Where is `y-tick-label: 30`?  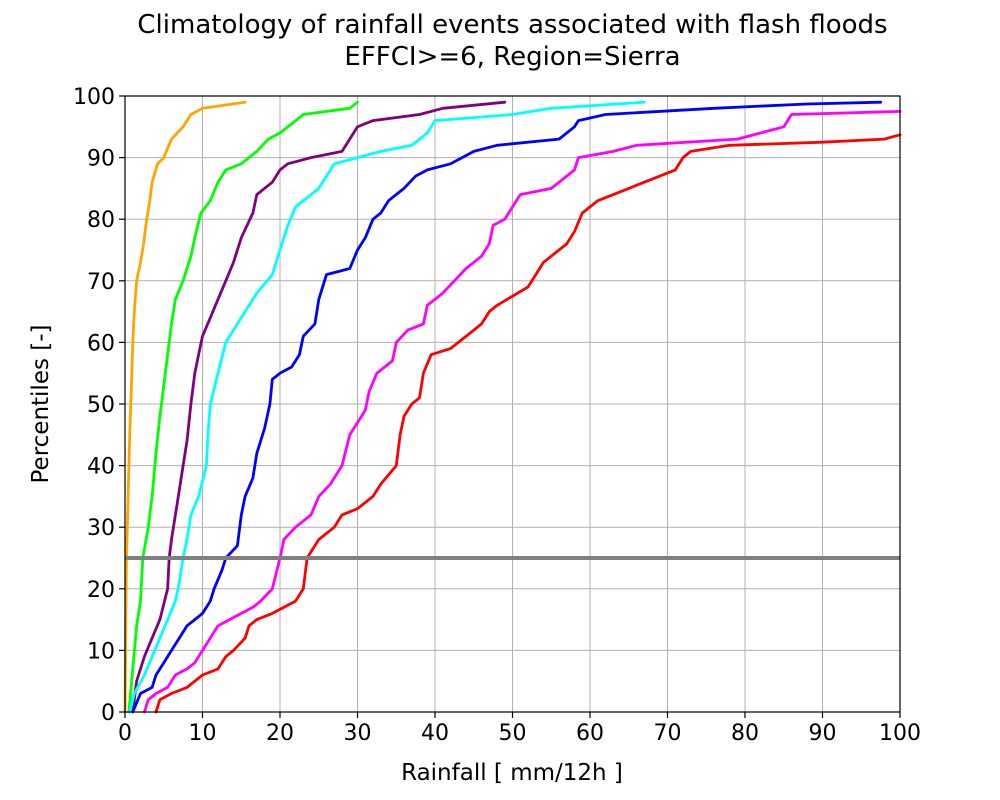 y-tick-label: 30 is located at coordinates (101, 528).